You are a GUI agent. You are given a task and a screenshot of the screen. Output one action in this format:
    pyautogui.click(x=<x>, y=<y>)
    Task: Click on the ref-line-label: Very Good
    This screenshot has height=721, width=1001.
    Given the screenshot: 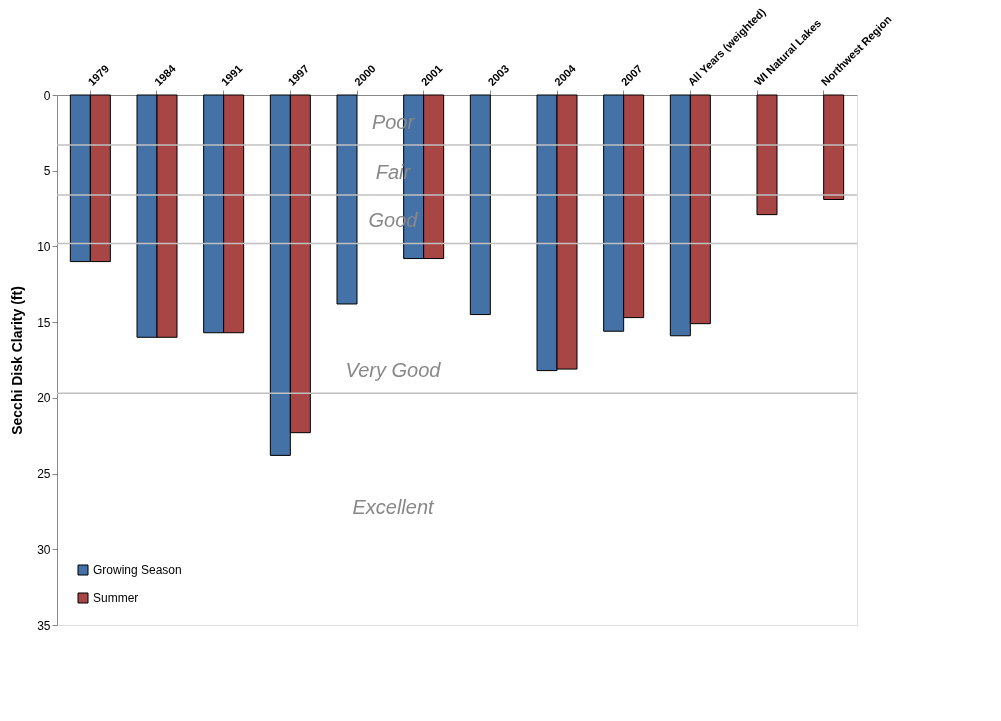 What is the action you would take?
    pyautogui.click(x=393, y=370)
    